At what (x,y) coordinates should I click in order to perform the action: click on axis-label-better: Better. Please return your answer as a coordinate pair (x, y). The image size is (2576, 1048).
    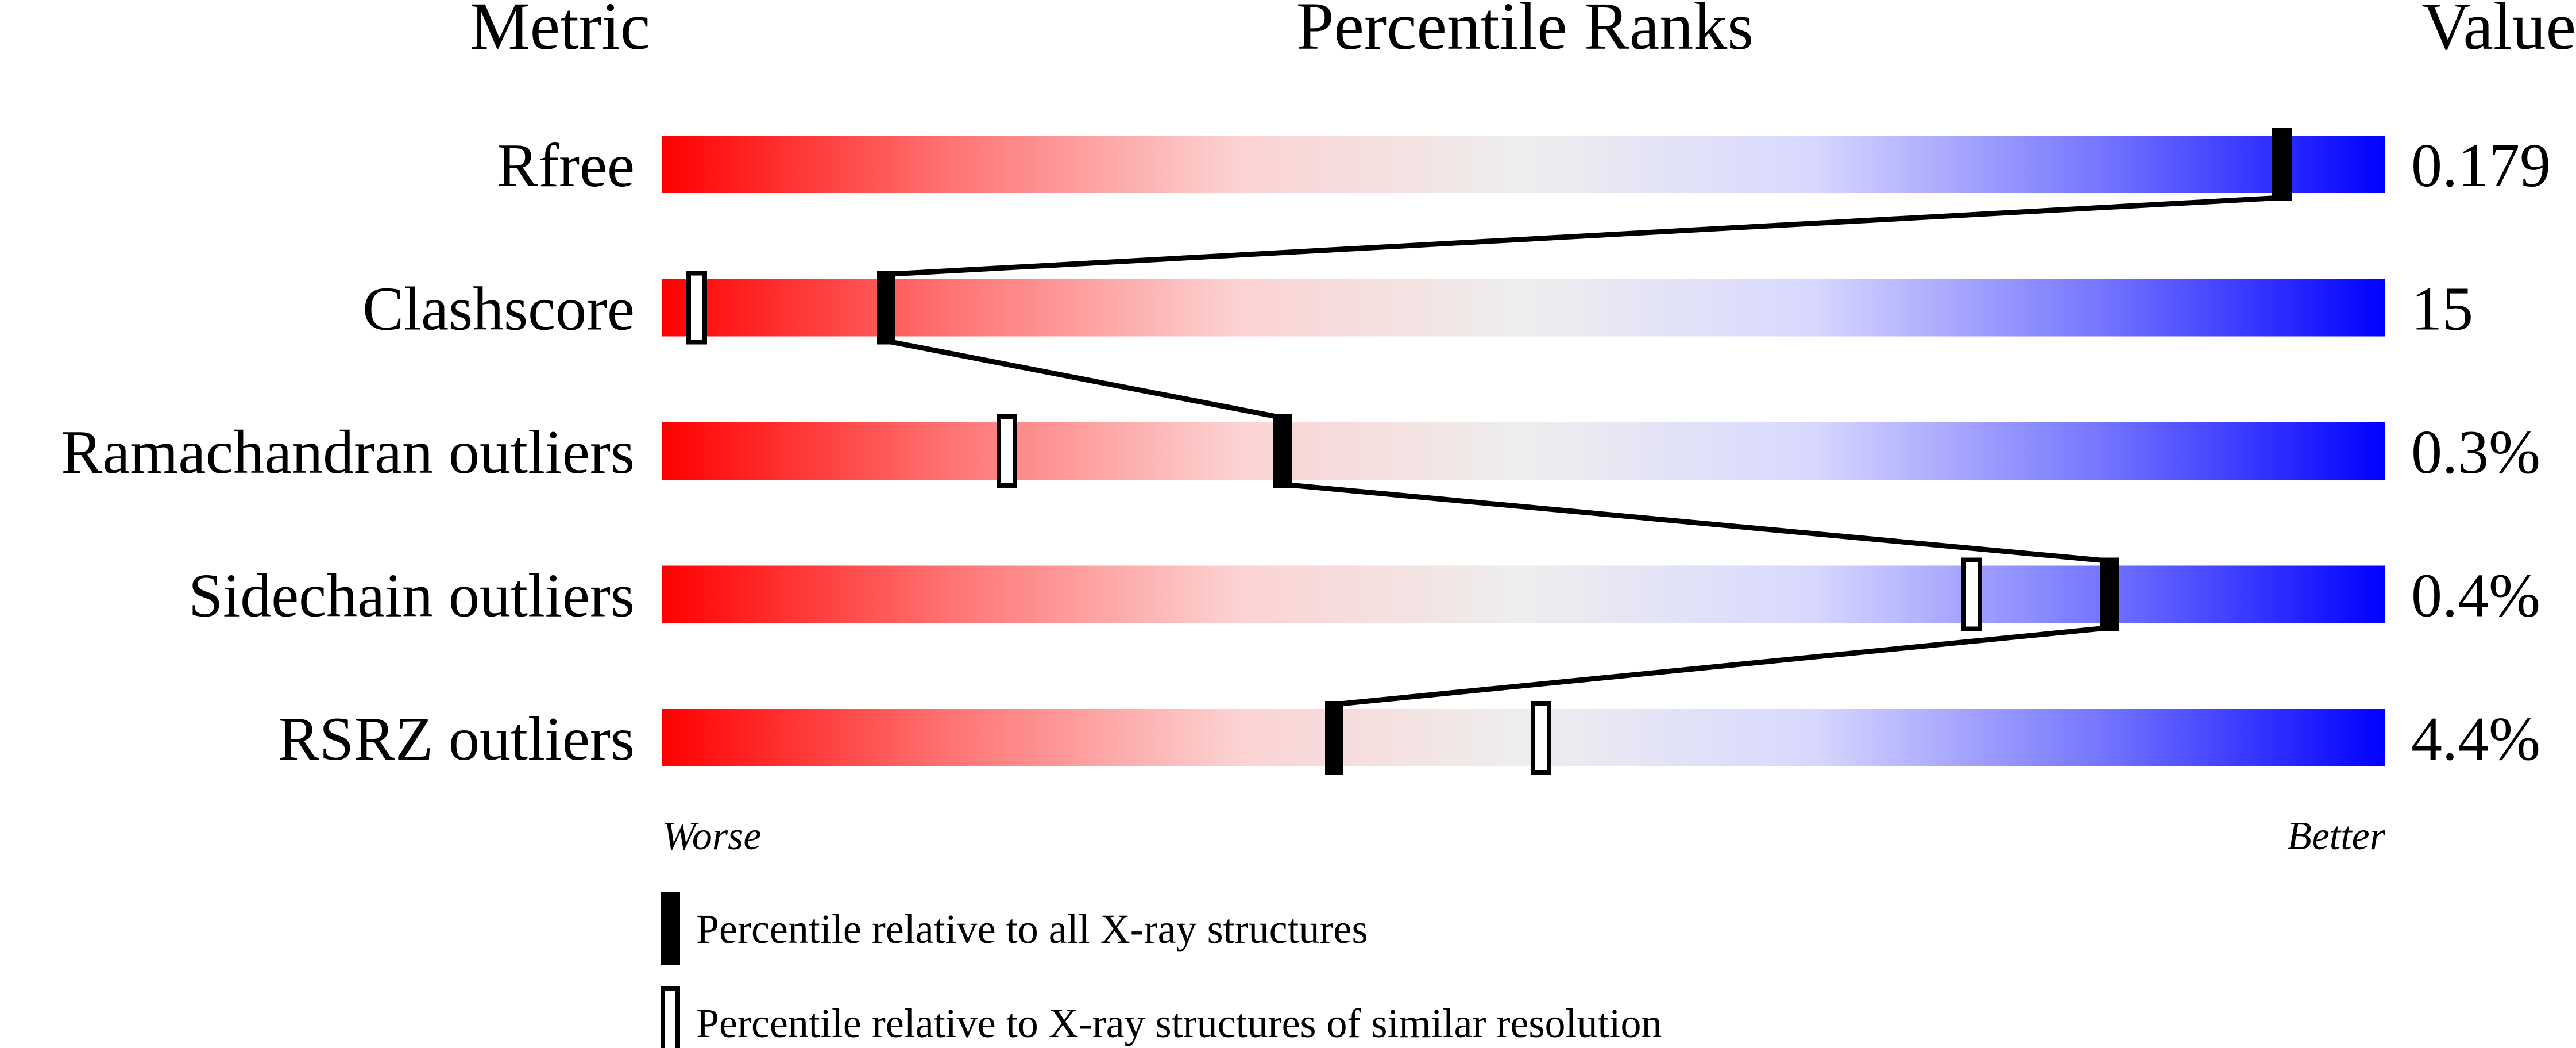
    Looking at the image, I should click on (2336, 836).